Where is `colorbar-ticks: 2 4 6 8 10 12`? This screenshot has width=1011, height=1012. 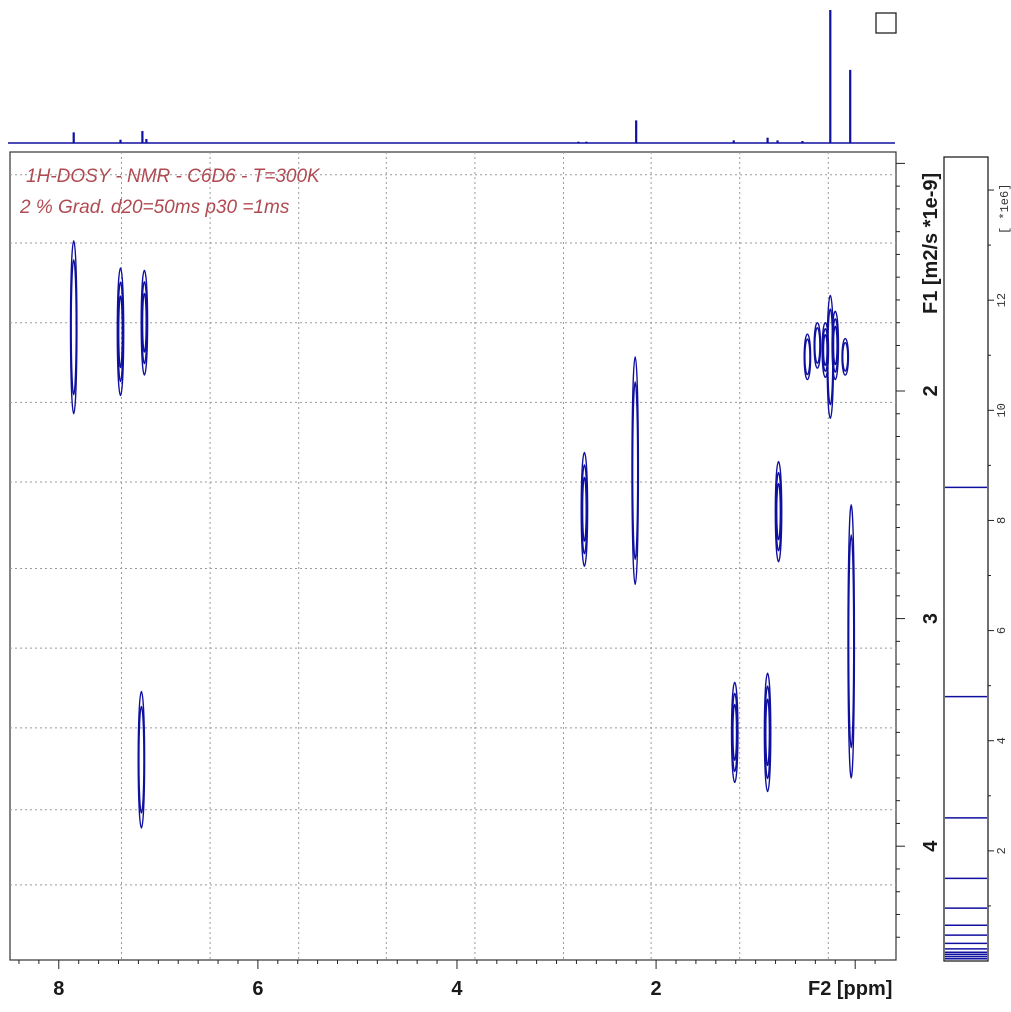
colorbar-ticks: 2 4 6 8 10 12 is located at coordinates (998, 548).